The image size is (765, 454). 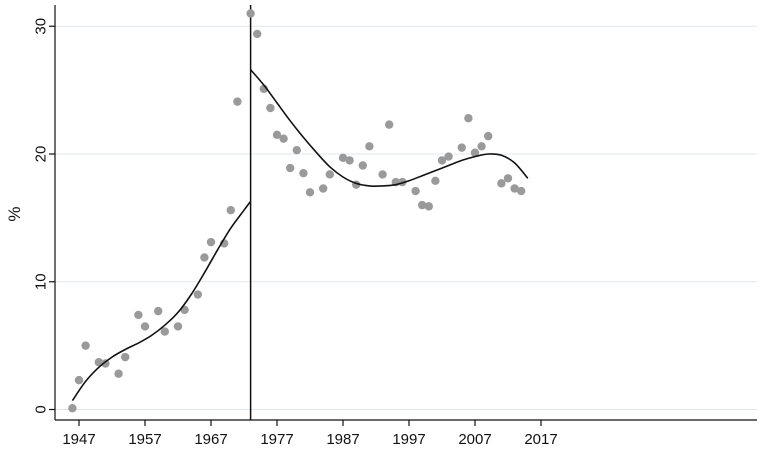 What do you see at coordinates (474, 439) in the screenshot?
I see `x-tick-label-2007: 2007` at bounding box center [474, 439].